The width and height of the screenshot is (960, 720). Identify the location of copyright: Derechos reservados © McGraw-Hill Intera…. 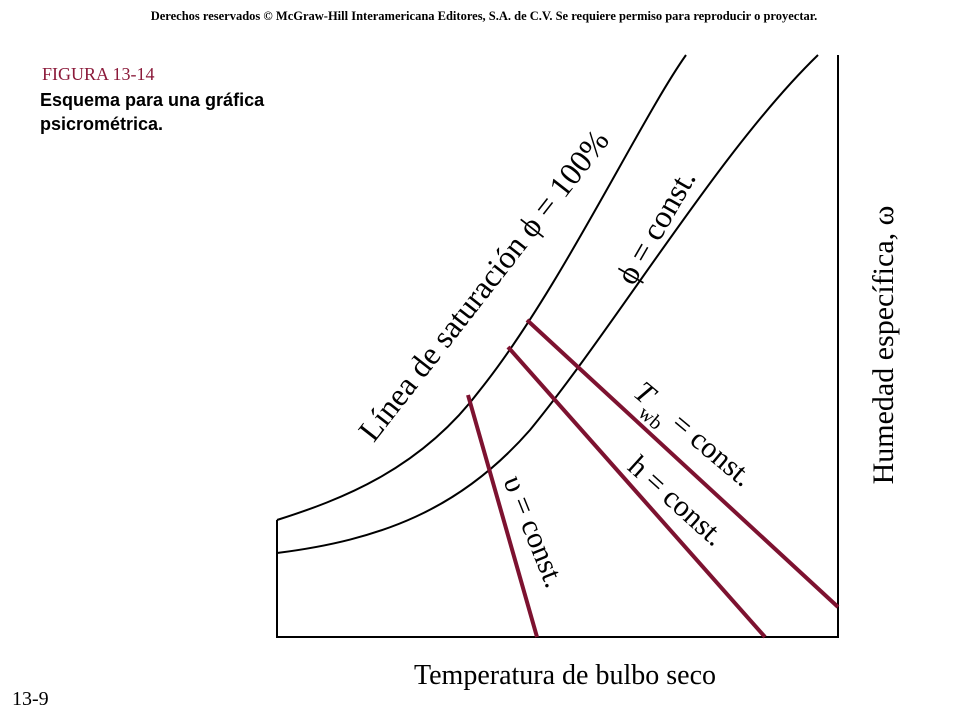
(484, 16).